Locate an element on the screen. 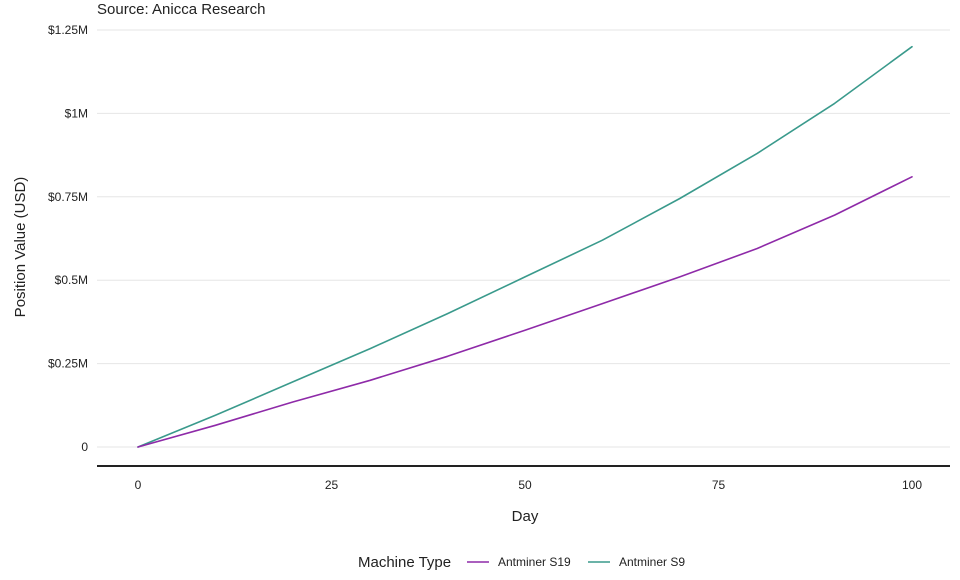  y-tick-label: $1.25M is located at coordinates (68, 30).